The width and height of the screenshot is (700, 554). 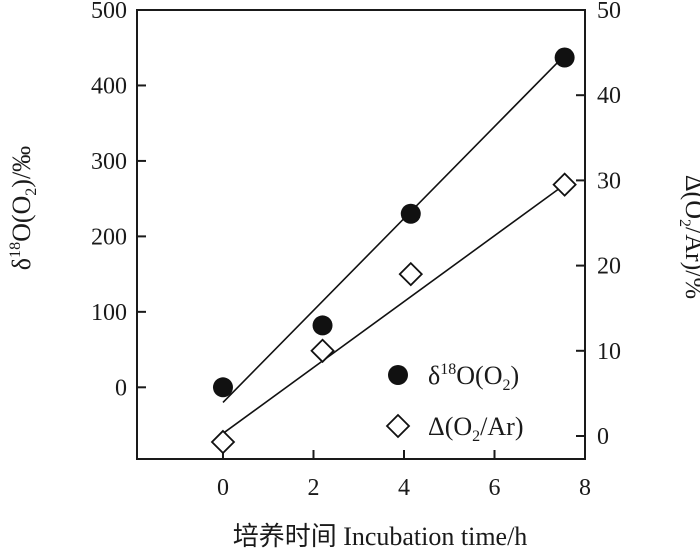 What do you see at coordinates (223, 488) in the screenshot?
I see `x-tick-label: 0` at bounding box center [223, 488].